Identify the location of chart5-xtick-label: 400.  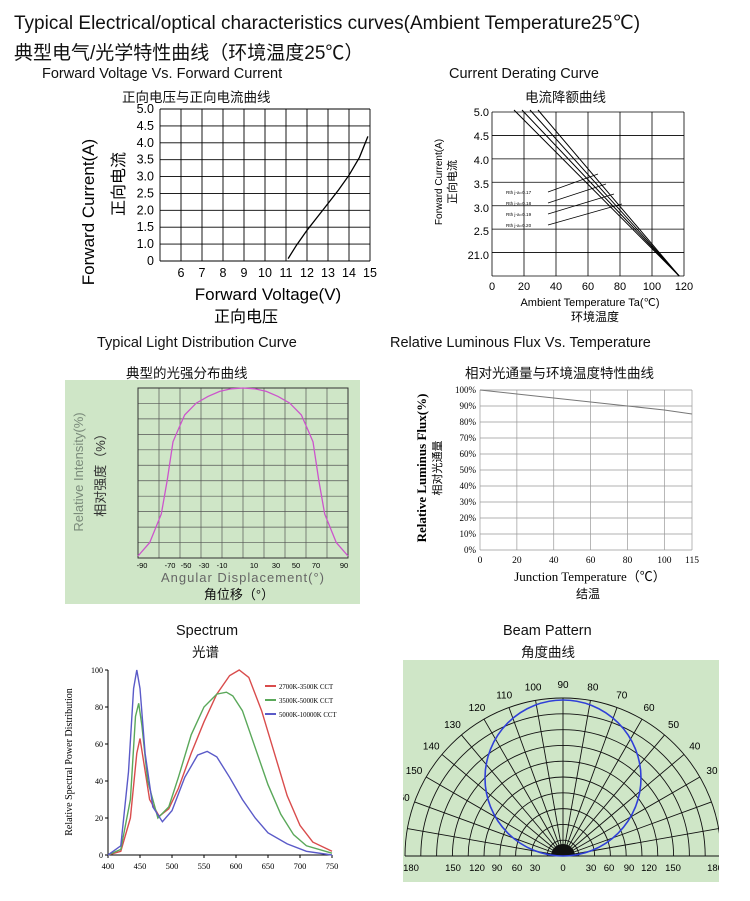
(108, 866).